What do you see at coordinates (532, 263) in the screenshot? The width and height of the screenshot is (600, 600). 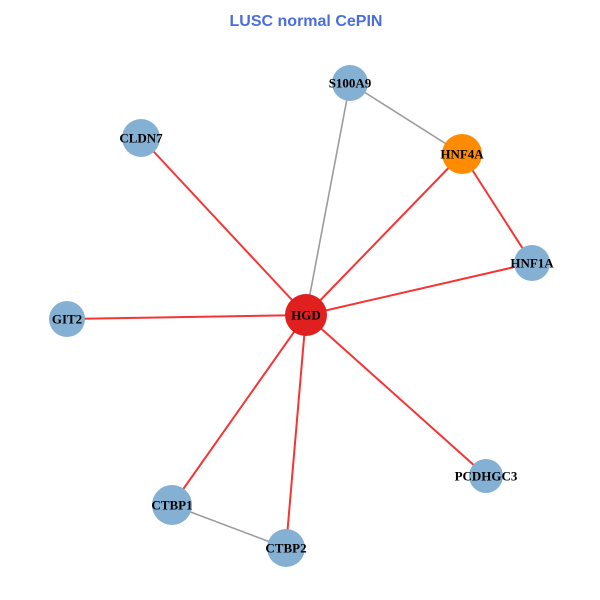 I see `node-HNF1A` at bounding box center [532, 263].